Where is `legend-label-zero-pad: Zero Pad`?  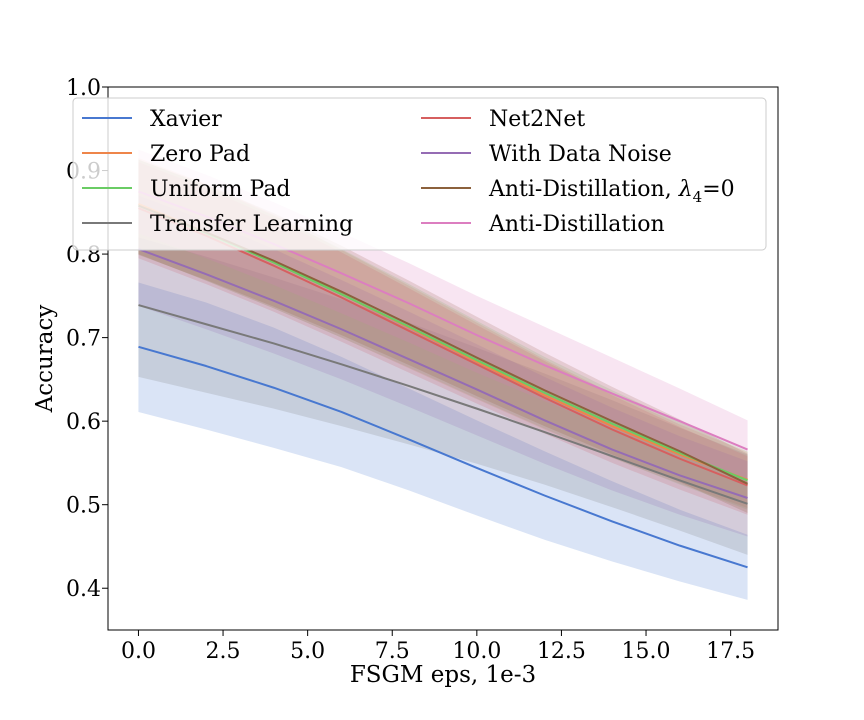
legend-label-zero-pad: Zero Pad is located at coordinates (200, 154).